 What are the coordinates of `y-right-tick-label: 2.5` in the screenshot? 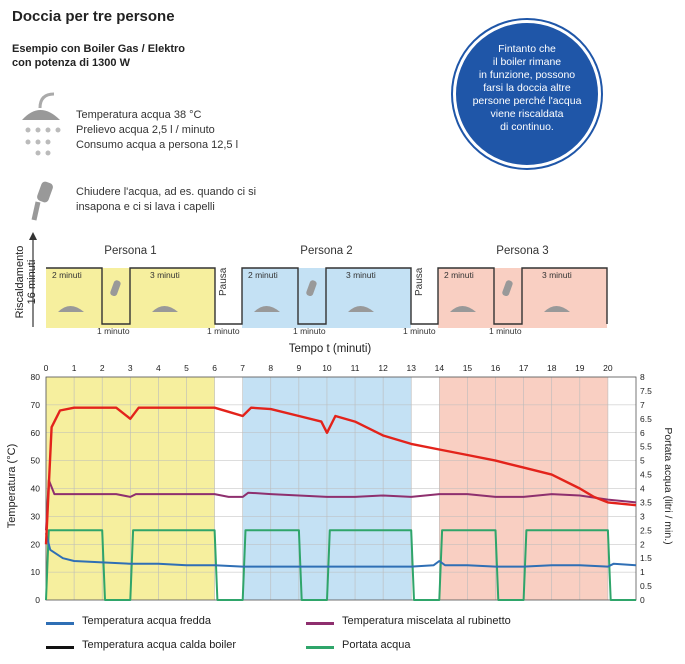 It's located at (646, 530).